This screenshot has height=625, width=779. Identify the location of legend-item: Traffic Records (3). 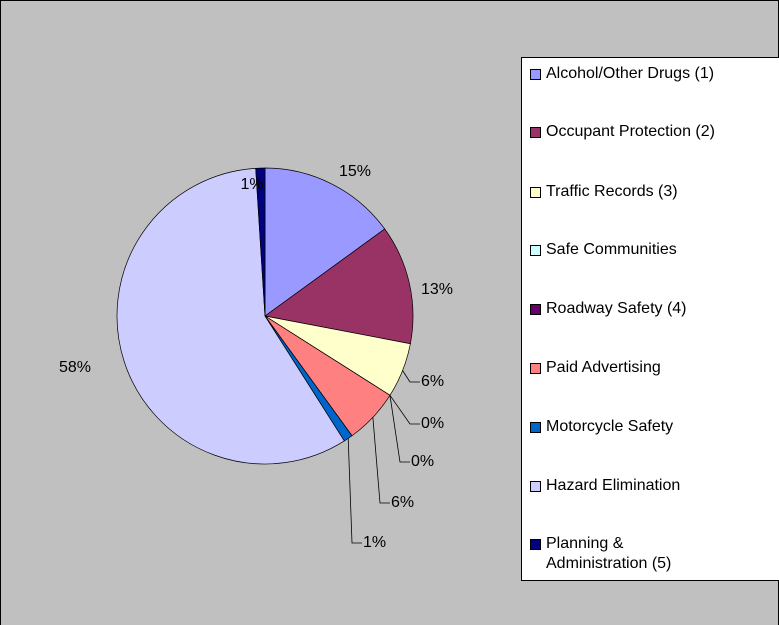
(604, 192).